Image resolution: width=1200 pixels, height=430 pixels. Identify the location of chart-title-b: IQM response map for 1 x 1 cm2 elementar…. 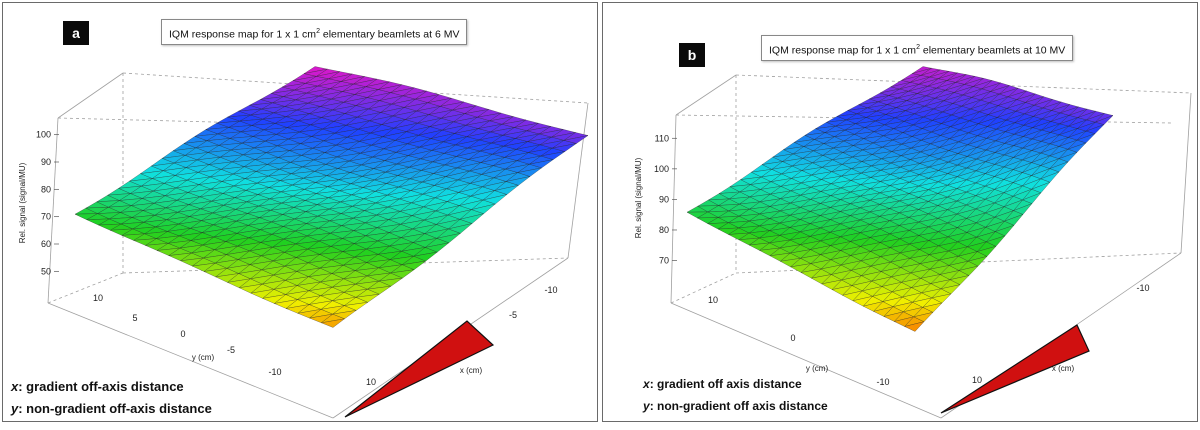
(917, 48).